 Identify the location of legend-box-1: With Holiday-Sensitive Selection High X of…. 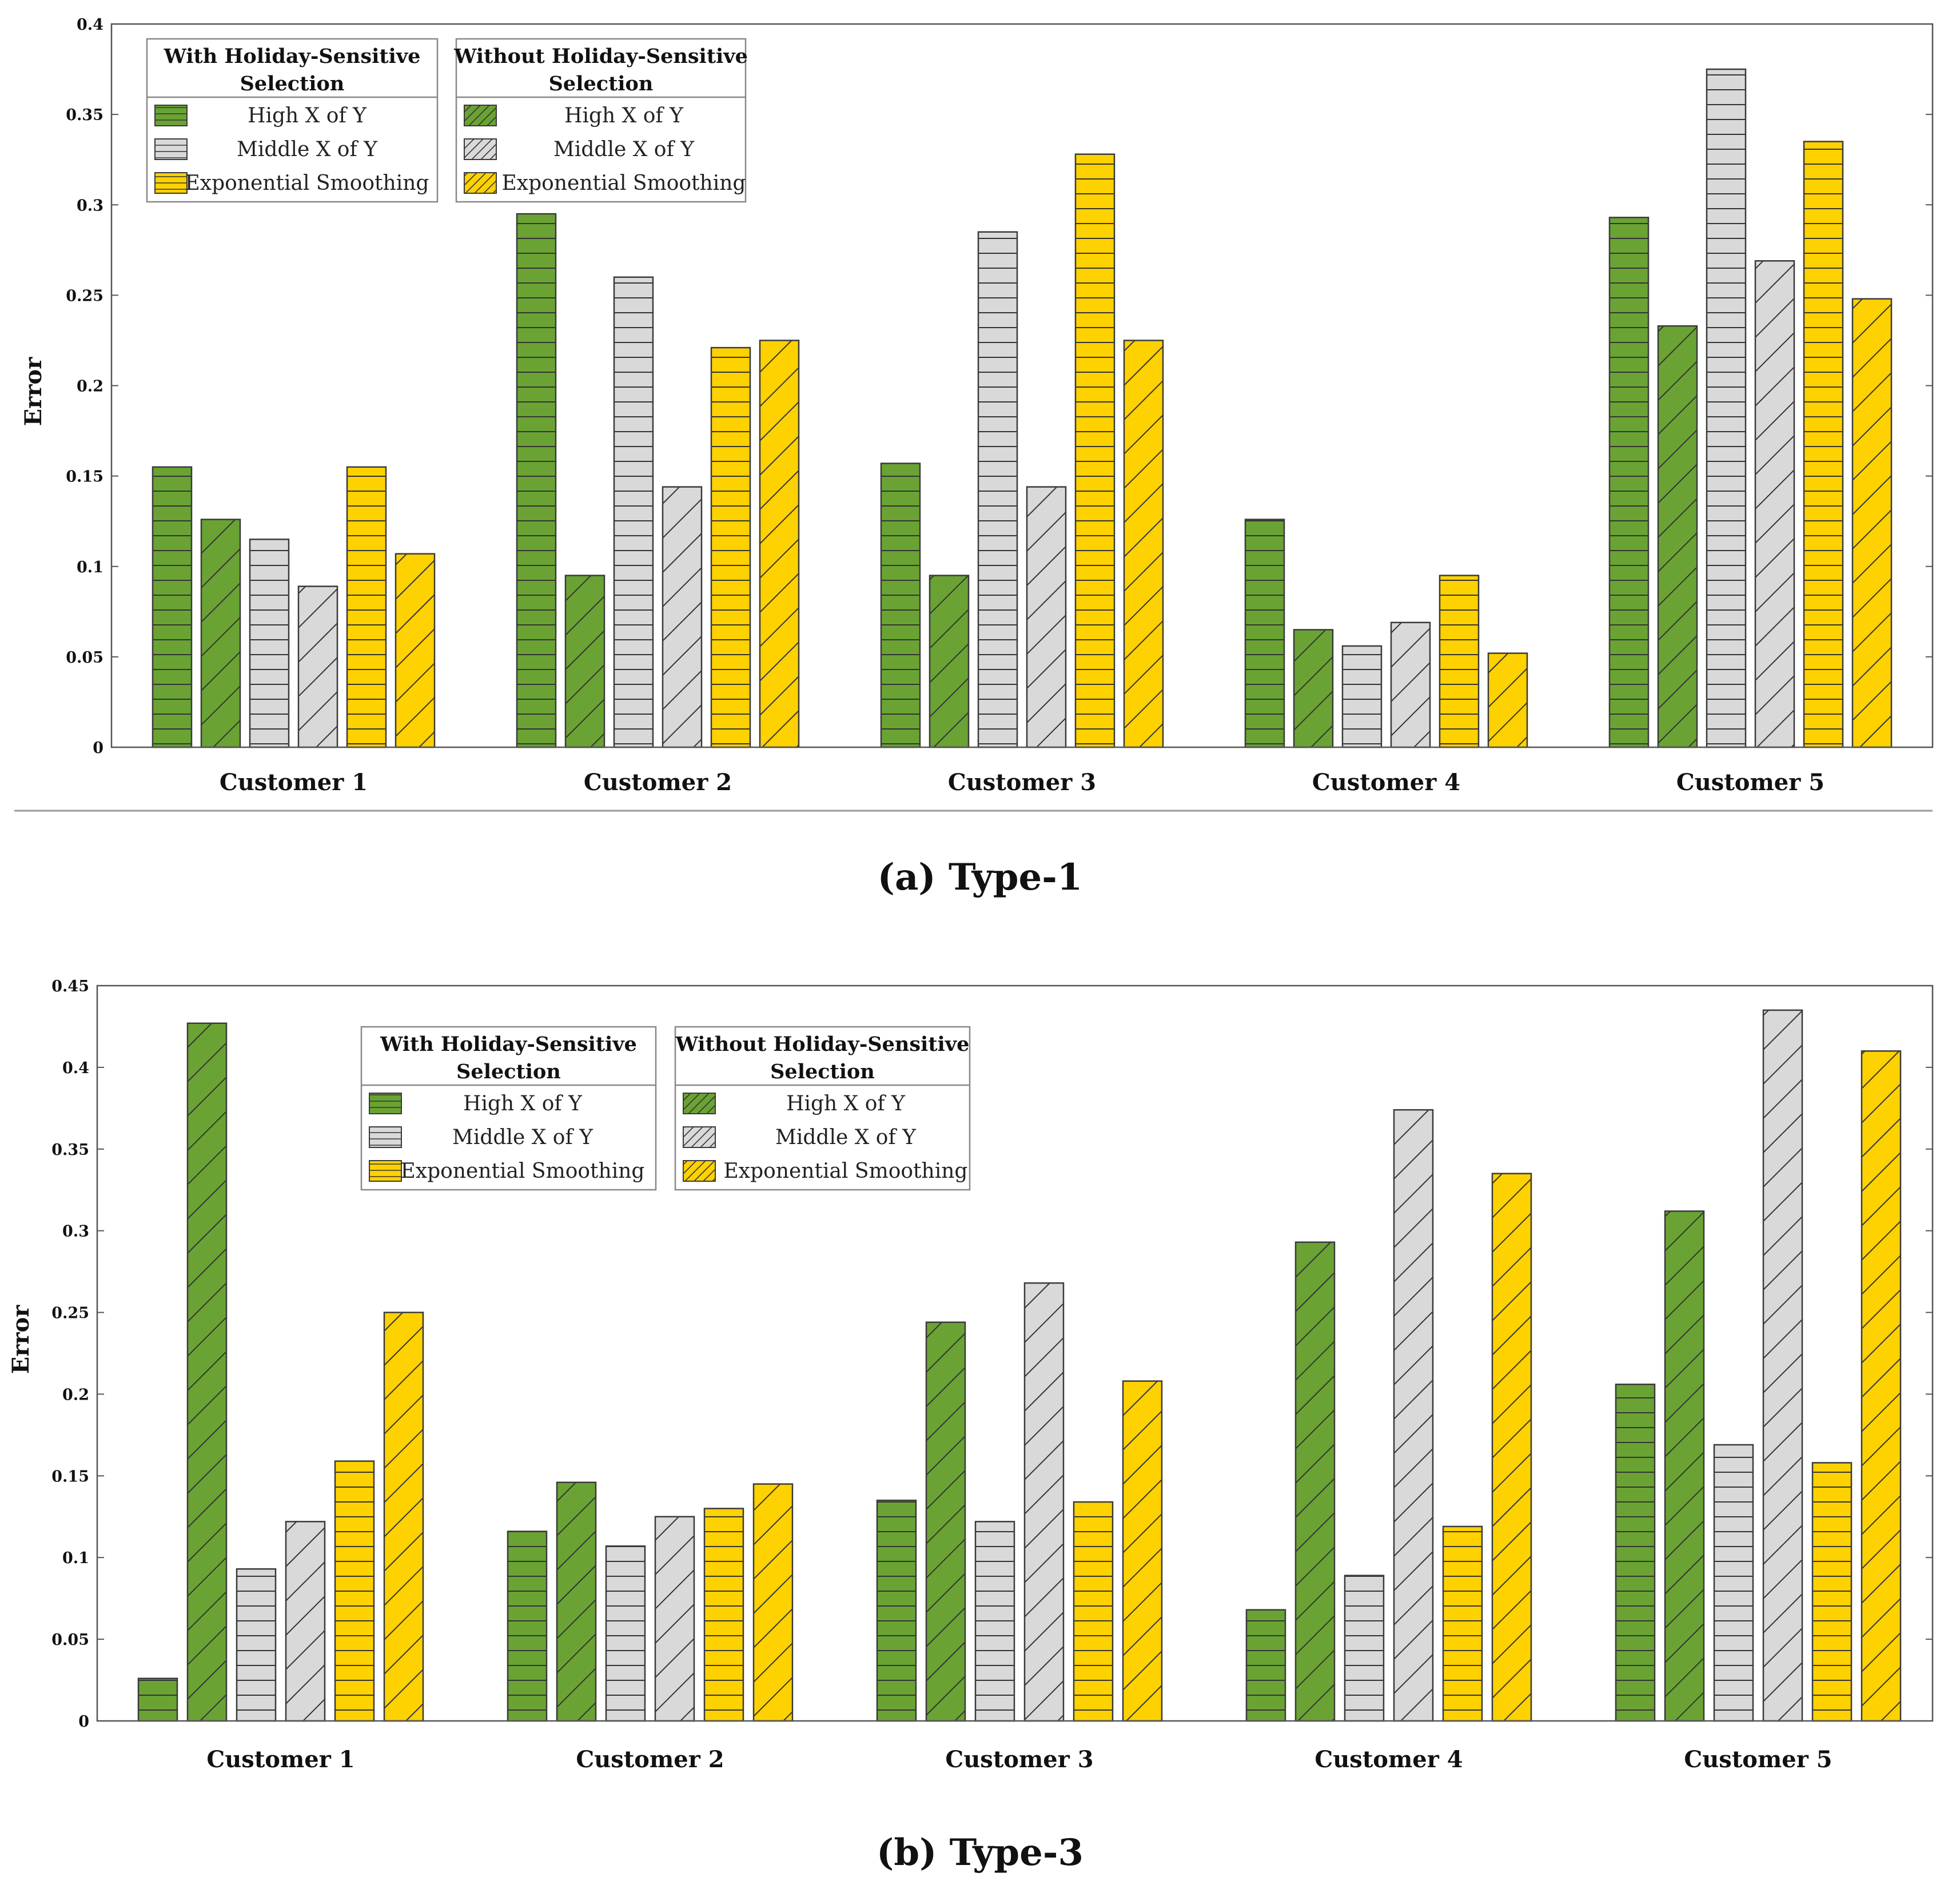
(292, 120).